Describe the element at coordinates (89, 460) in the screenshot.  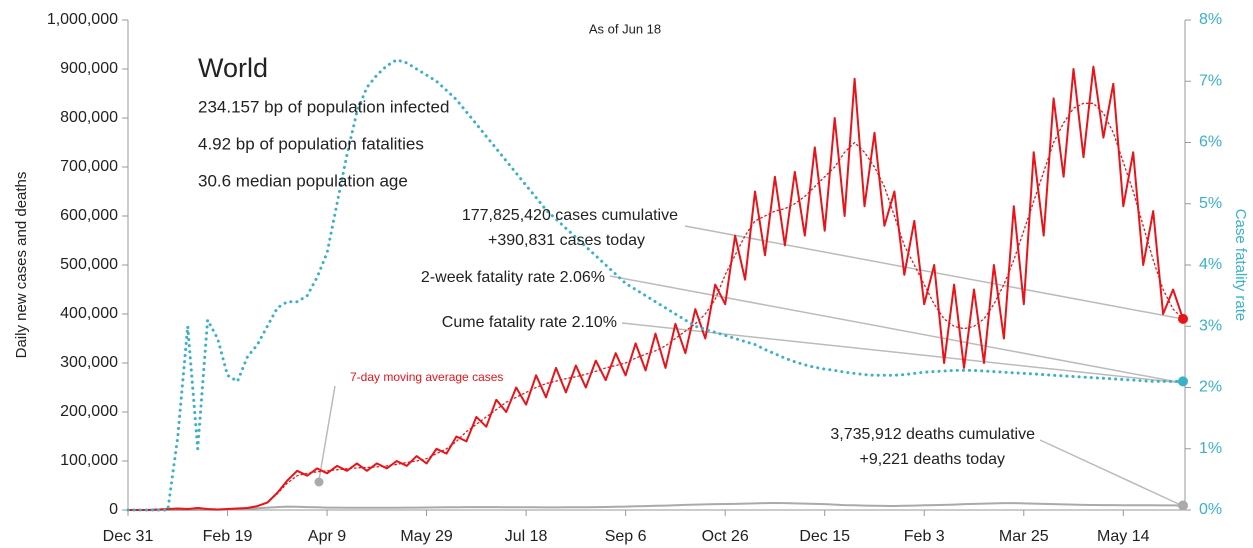
I see `y-tick-label: 100,000` at that location.